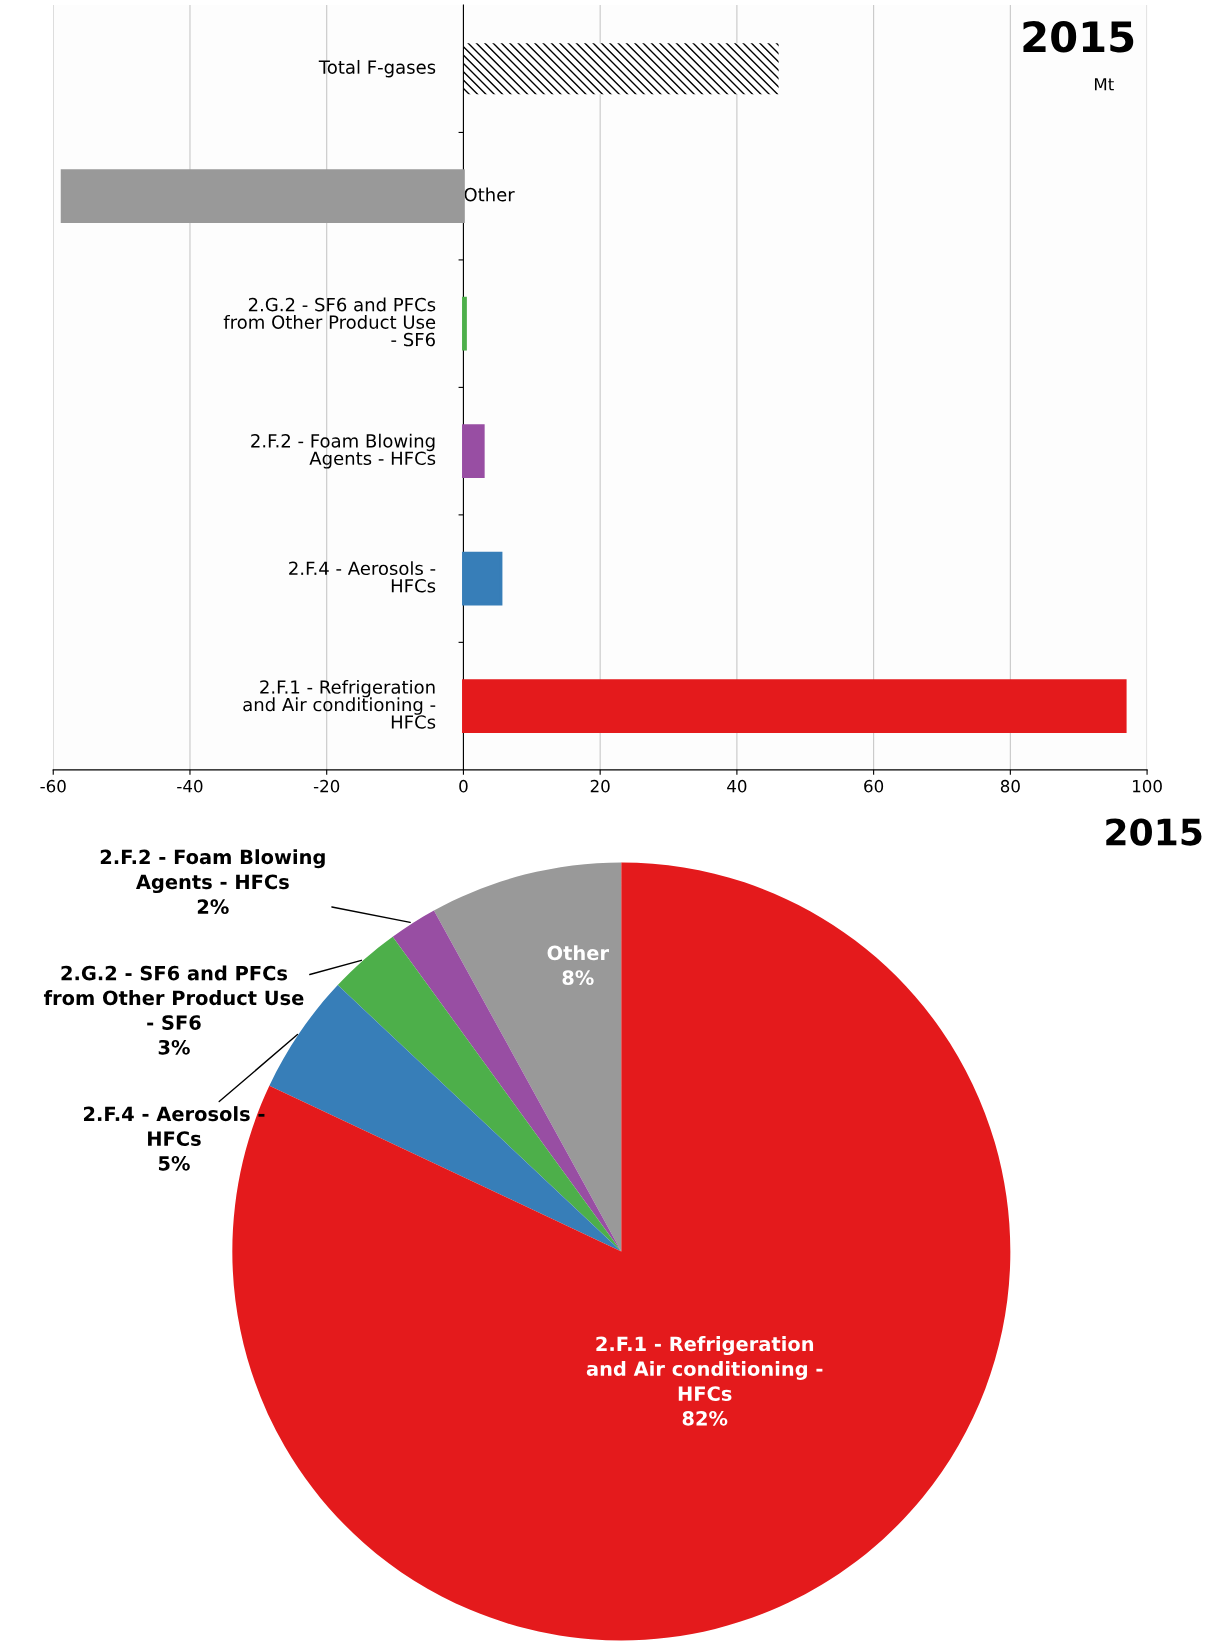  I want to click on x-tick-label: 60, so click(874, 786).